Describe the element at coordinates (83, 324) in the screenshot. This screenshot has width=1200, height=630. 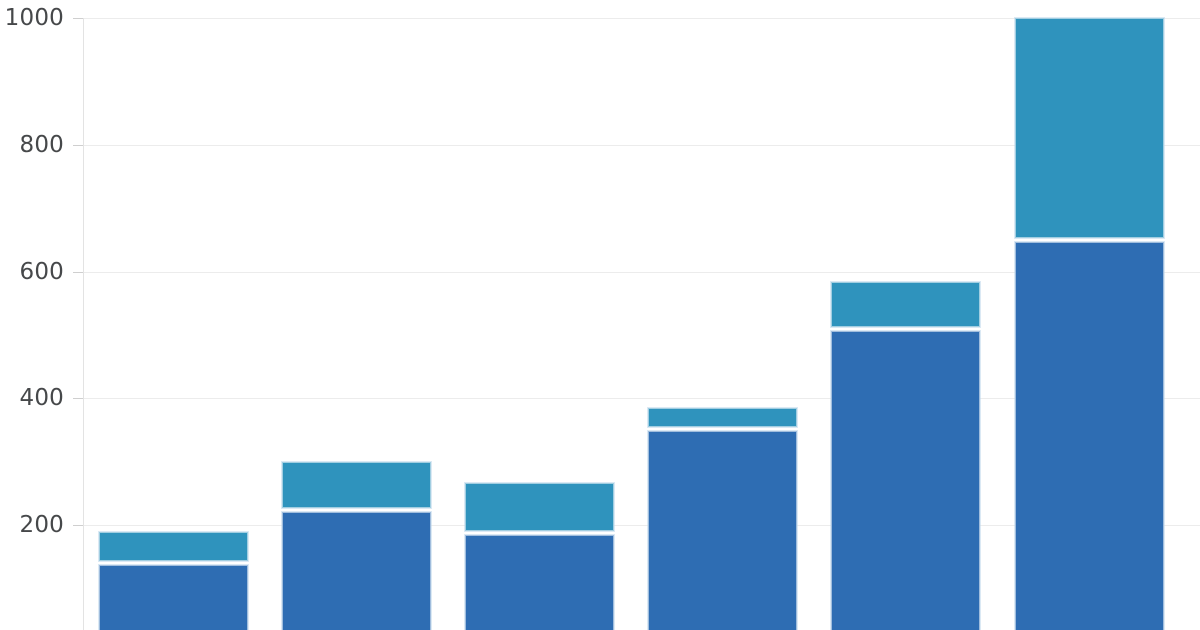
I see `y-axis-line` at that location.